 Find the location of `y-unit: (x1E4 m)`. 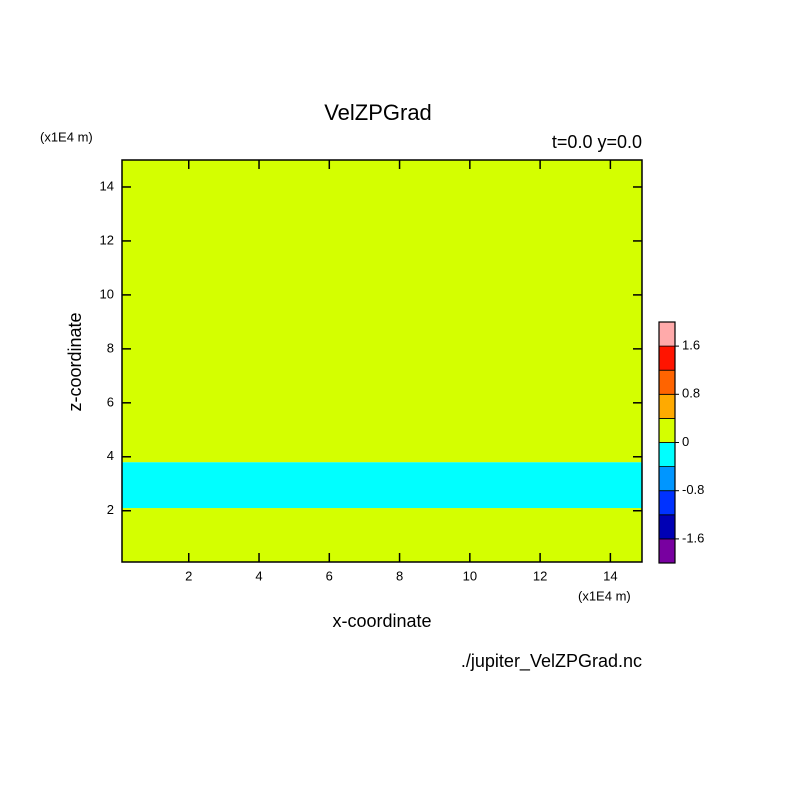

y-unit: (x1E4 m) is located at coordinates (66, 136).